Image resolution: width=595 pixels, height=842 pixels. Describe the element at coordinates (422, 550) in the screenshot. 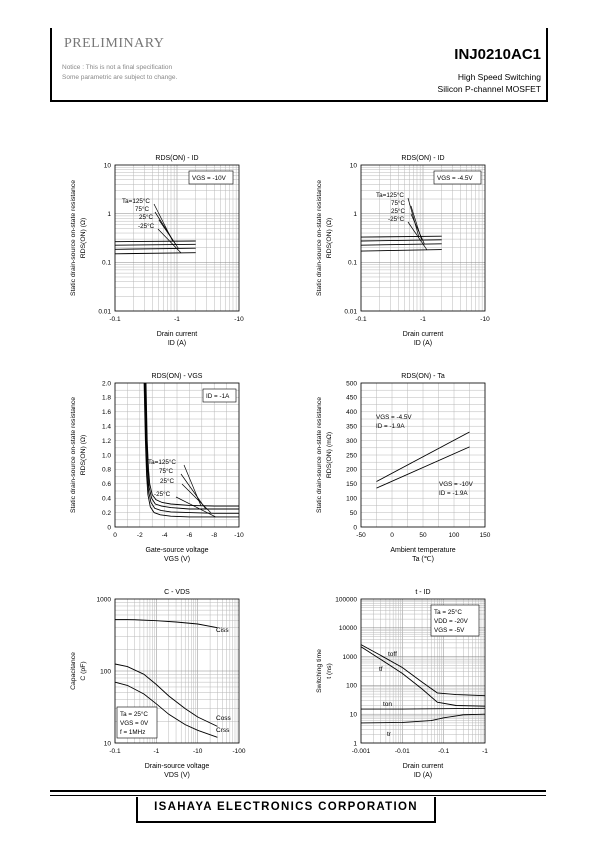

I see `x-axis-label: Ambient temperature` at that location.